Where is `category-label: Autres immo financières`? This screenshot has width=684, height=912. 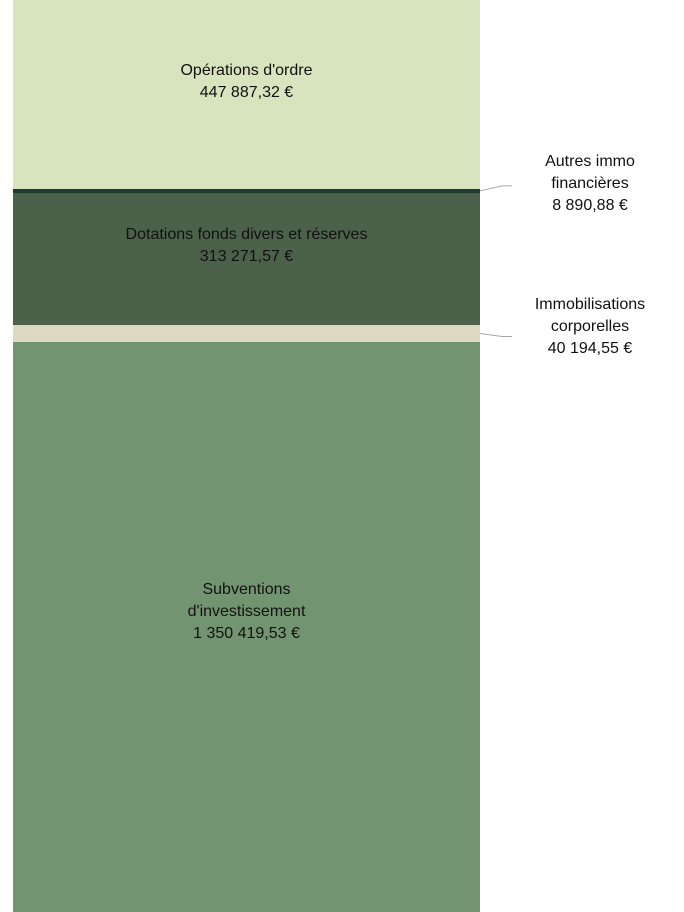
category-label: Autres immo financières is located at coordinates (590, 172).